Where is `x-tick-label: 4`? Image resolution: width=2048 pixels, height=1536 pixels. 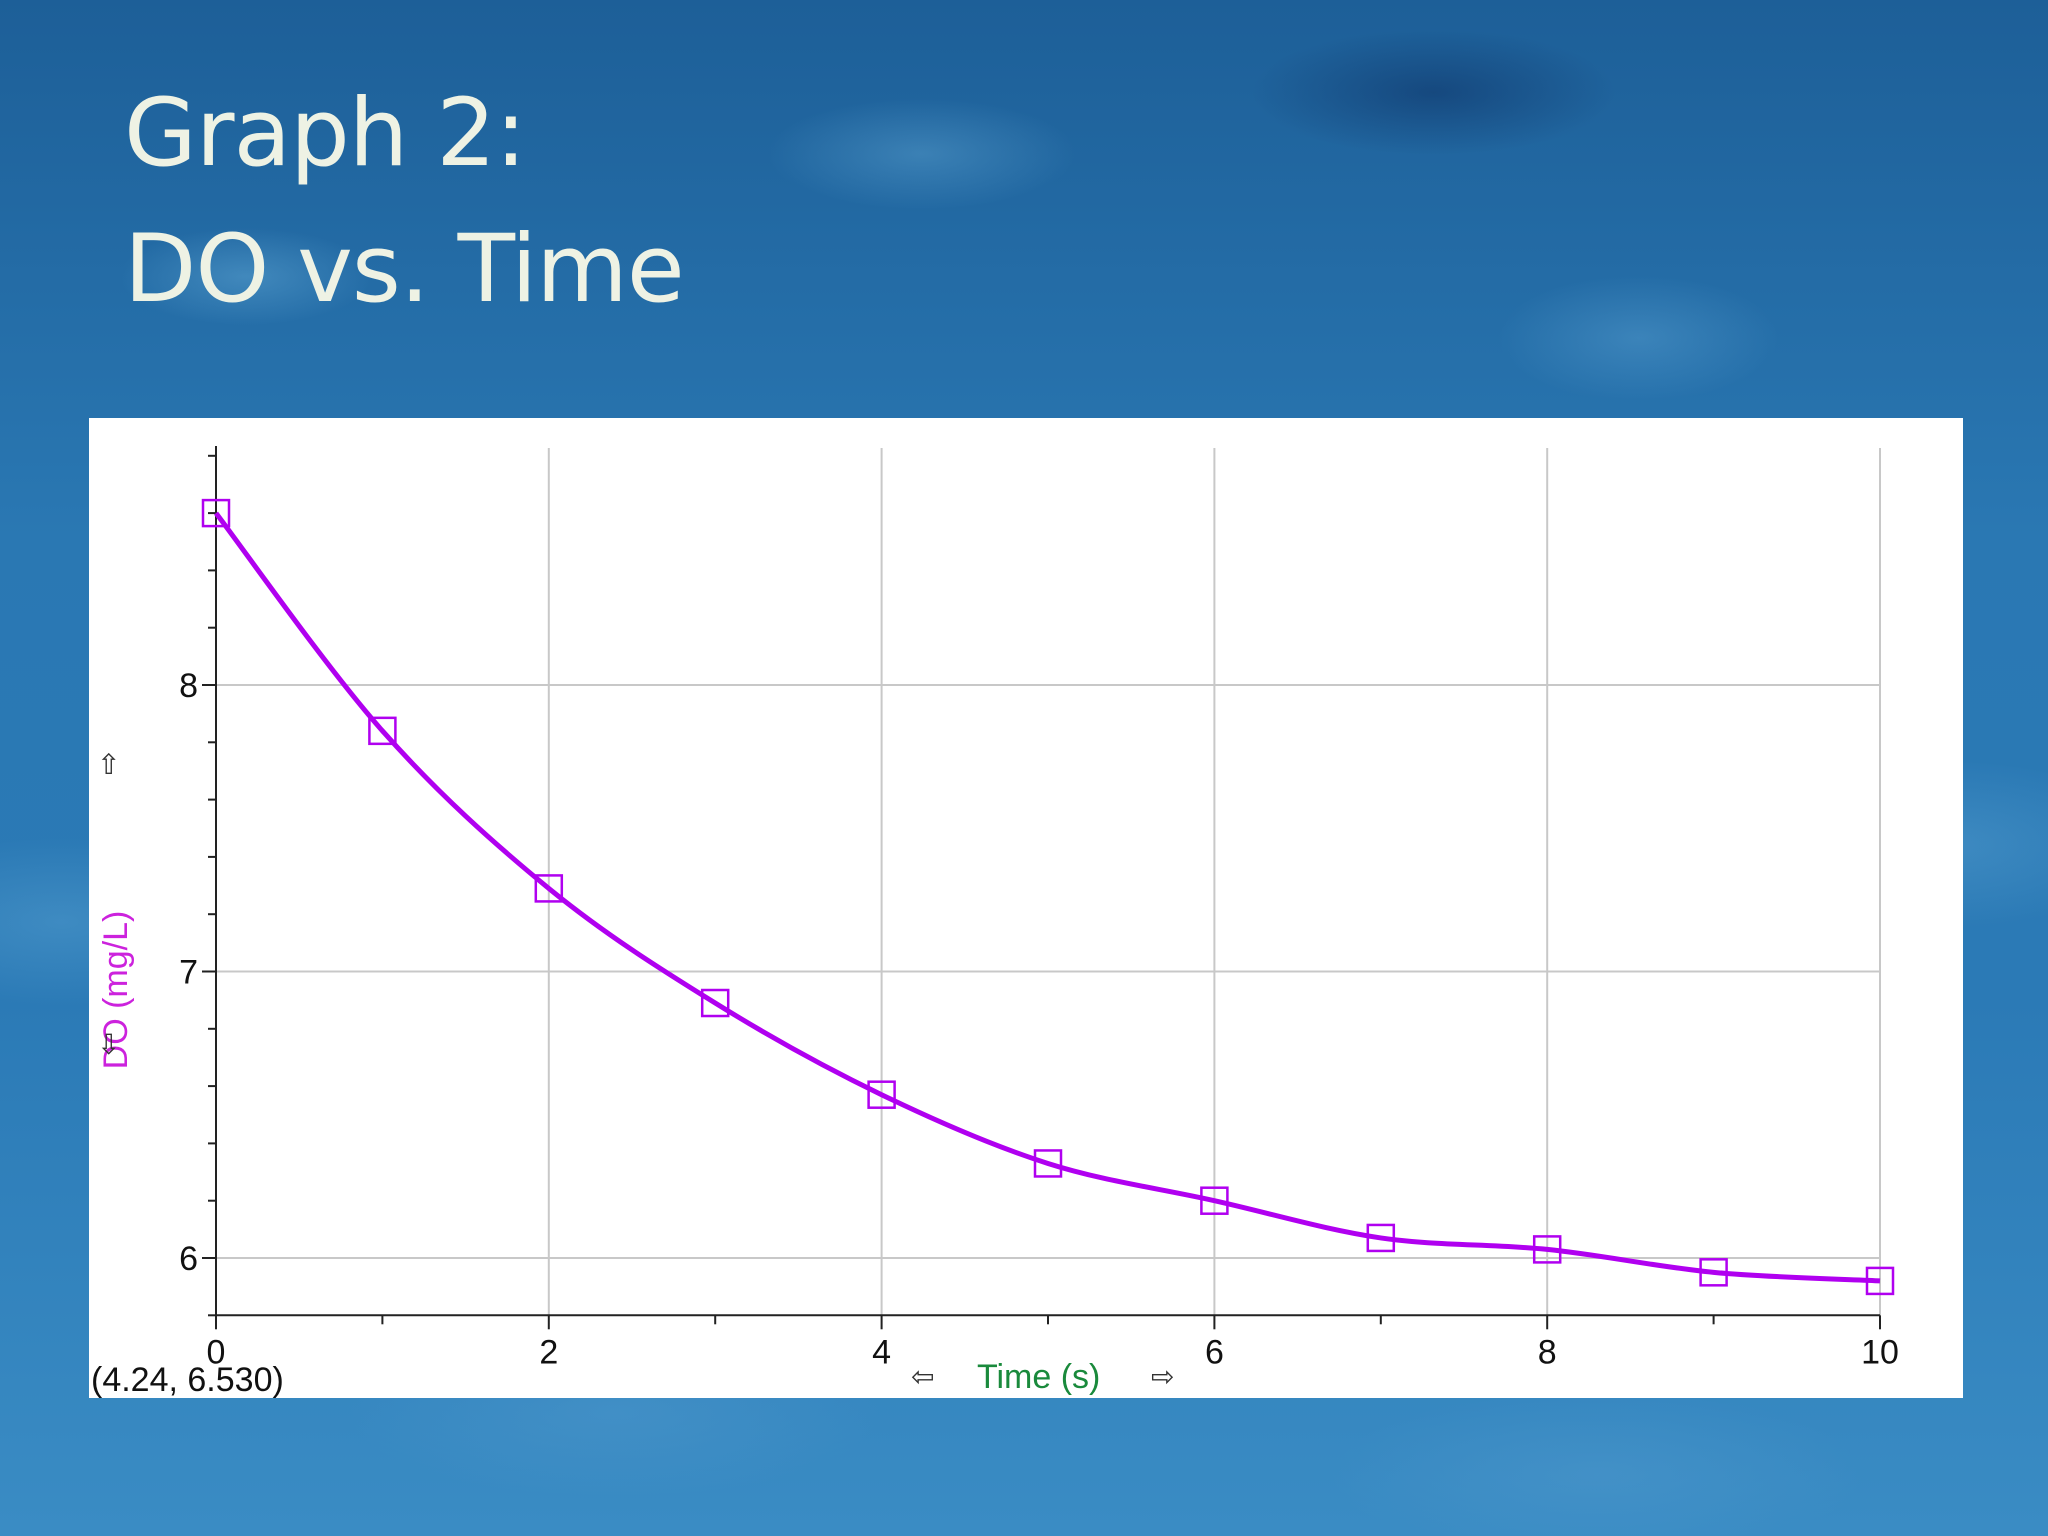 x-tick-label: 4 is located at coordinates (881, 1352).